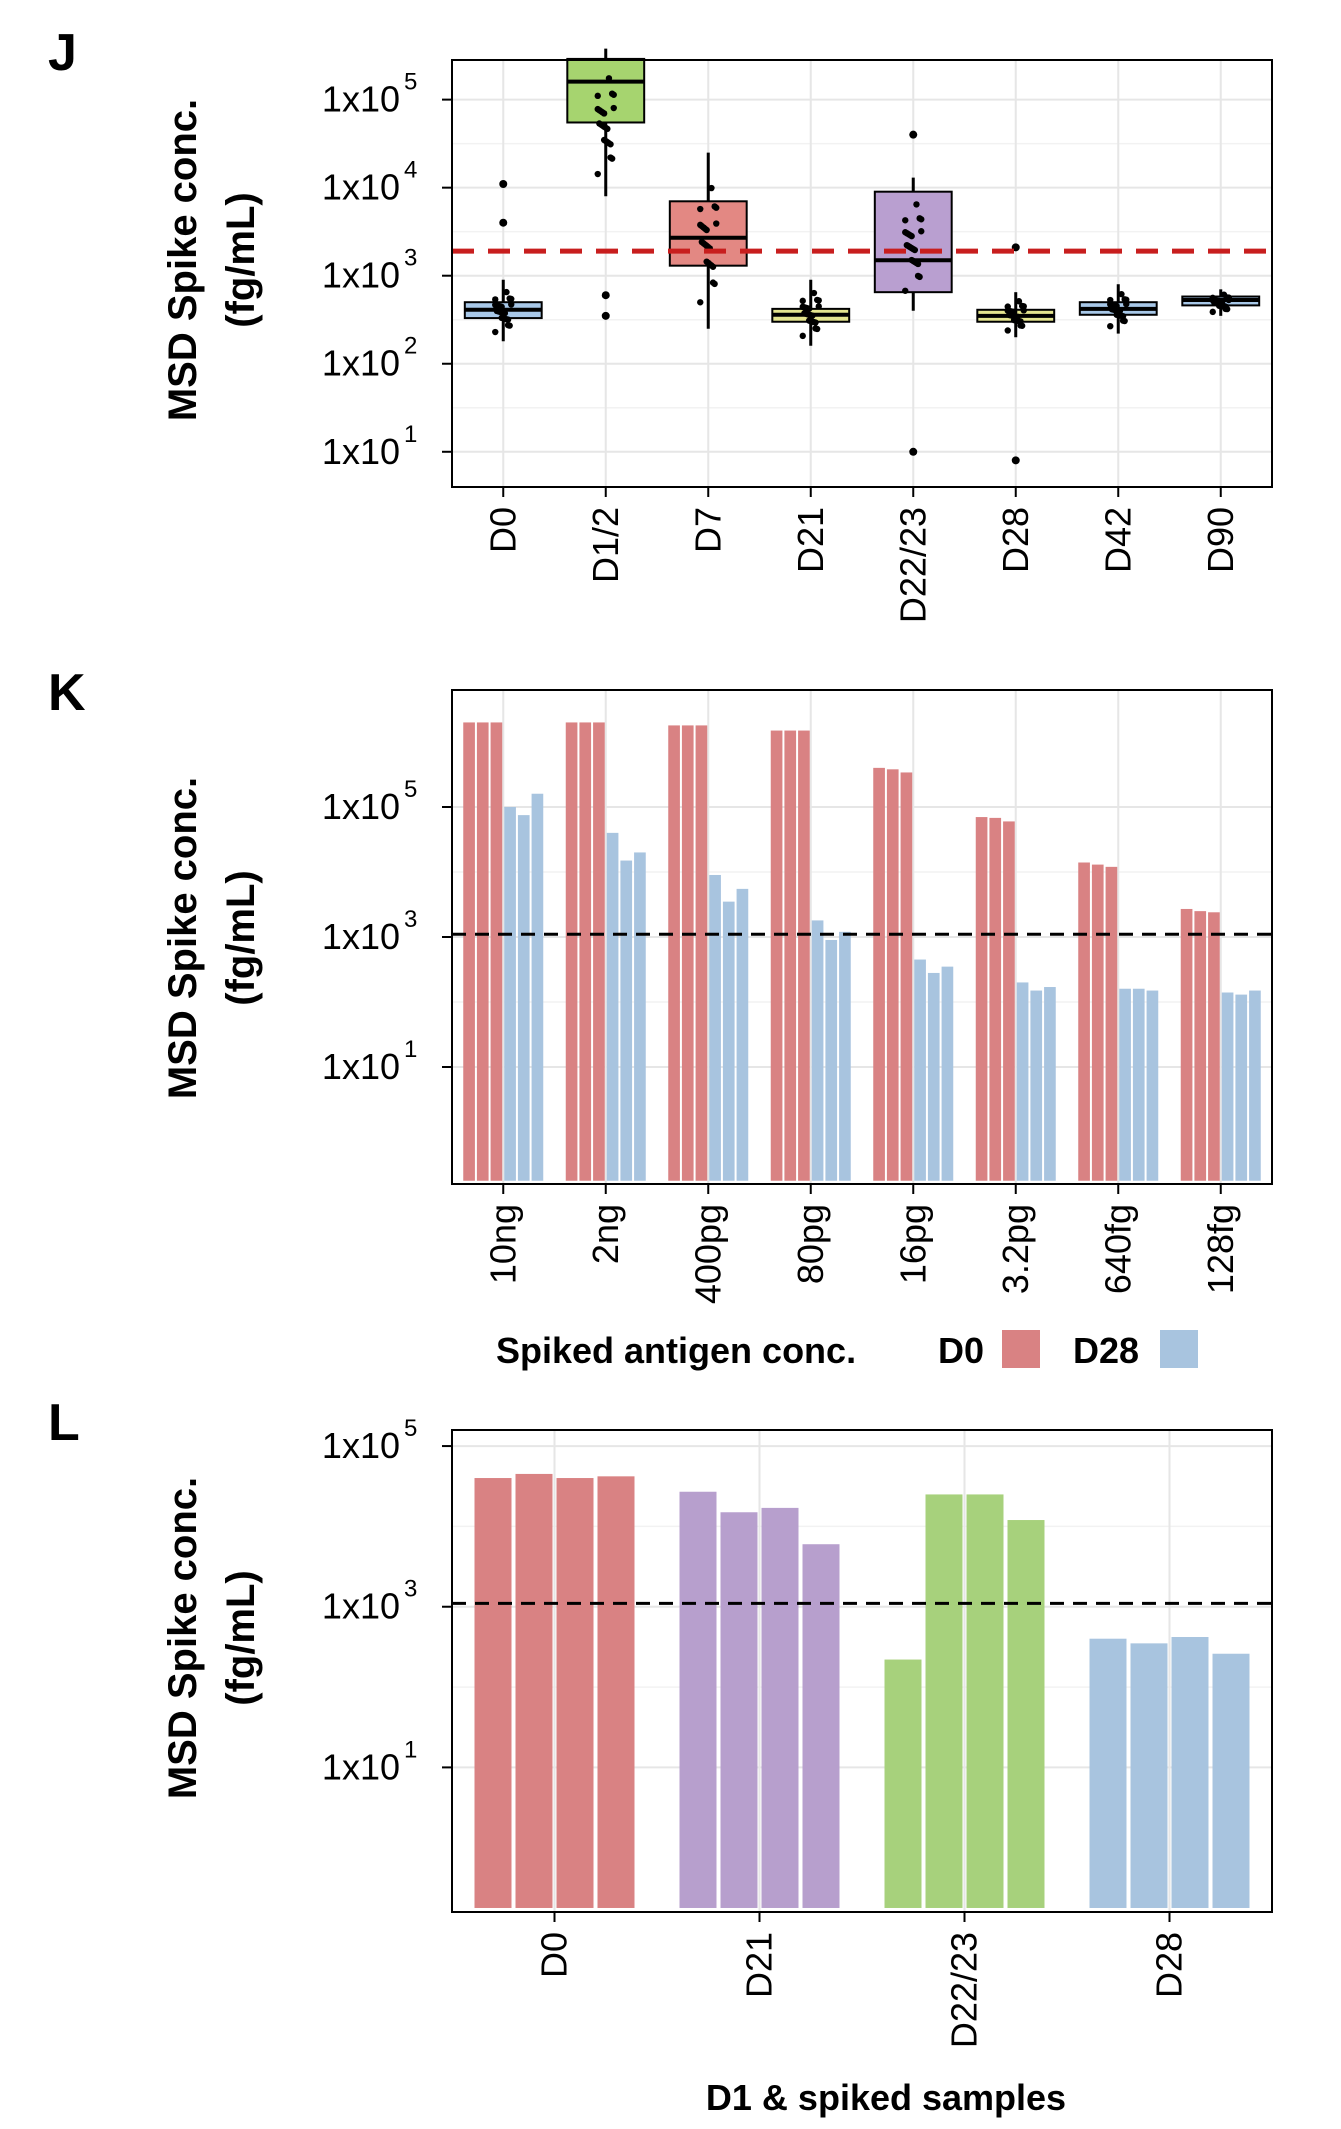 Image resolution: width=1341 pixels, height=2129 pixels. What do you see at coordinates (961, 1350) in the screenshot?
I see `legend-label-d0: D0` at bounding box center [961, 1350].